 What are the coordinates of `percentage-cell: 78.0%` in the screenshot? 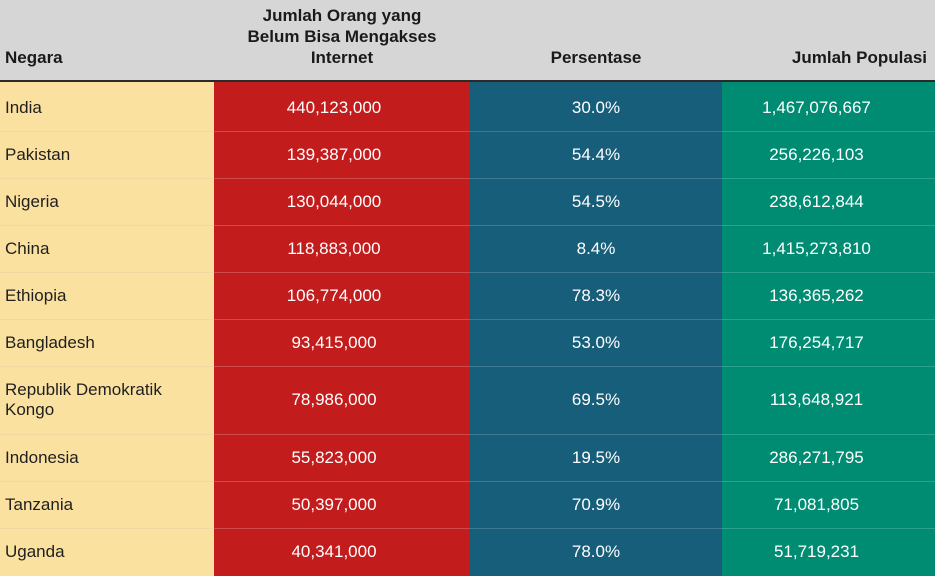 It's located at (596, 551).